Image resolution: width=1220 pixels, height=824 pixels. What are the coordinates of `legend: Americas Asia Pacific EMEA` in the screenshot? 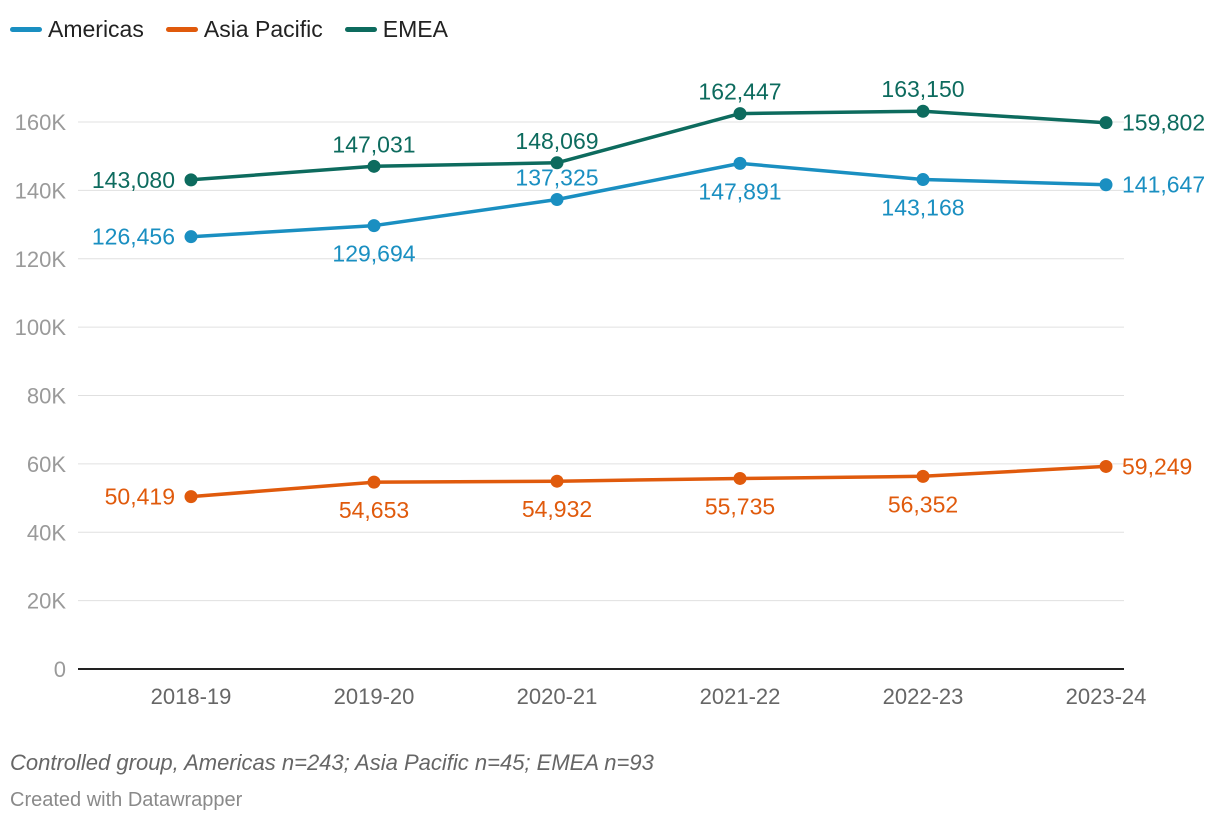 It's located at (240, 29).